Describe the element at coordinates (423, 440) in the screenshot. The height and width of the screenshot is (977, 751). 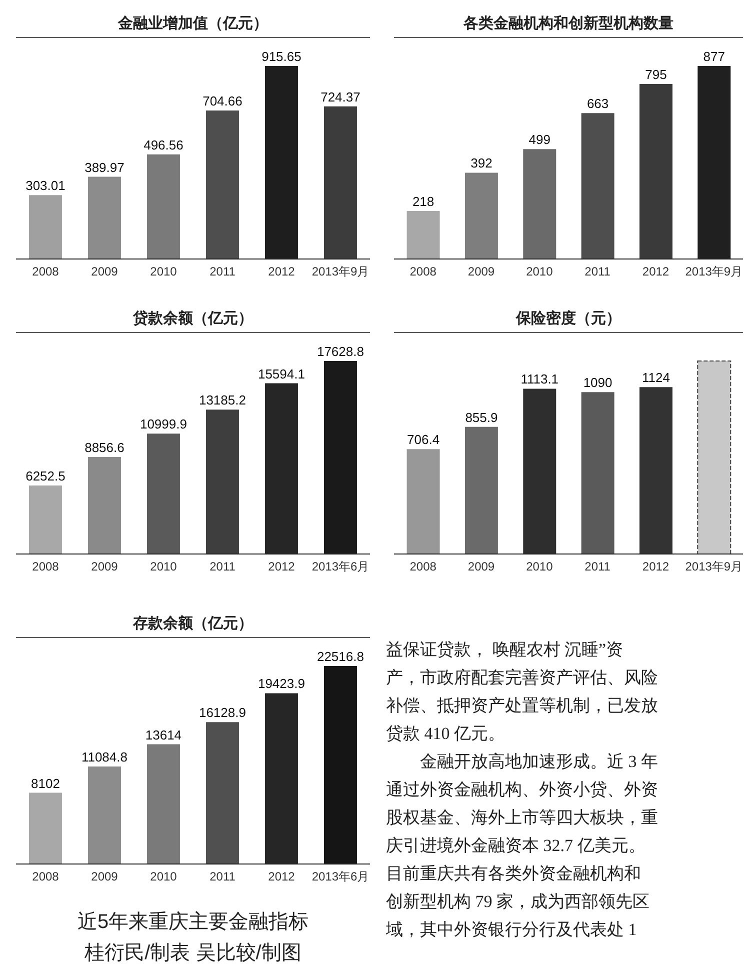
I see `data-label: 706.4` at that location.